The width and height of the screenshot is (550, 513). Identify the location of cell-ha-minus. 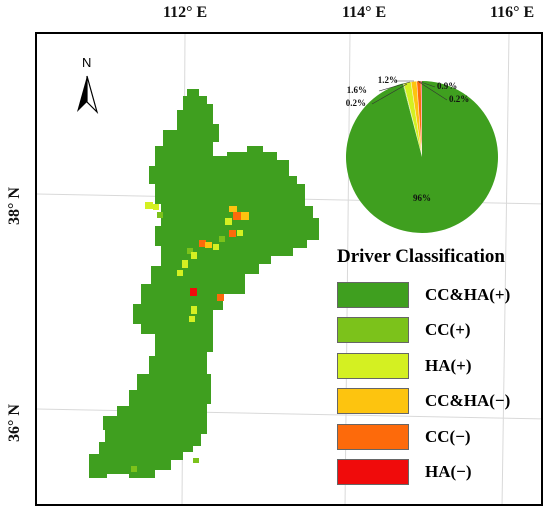
(193, 292).